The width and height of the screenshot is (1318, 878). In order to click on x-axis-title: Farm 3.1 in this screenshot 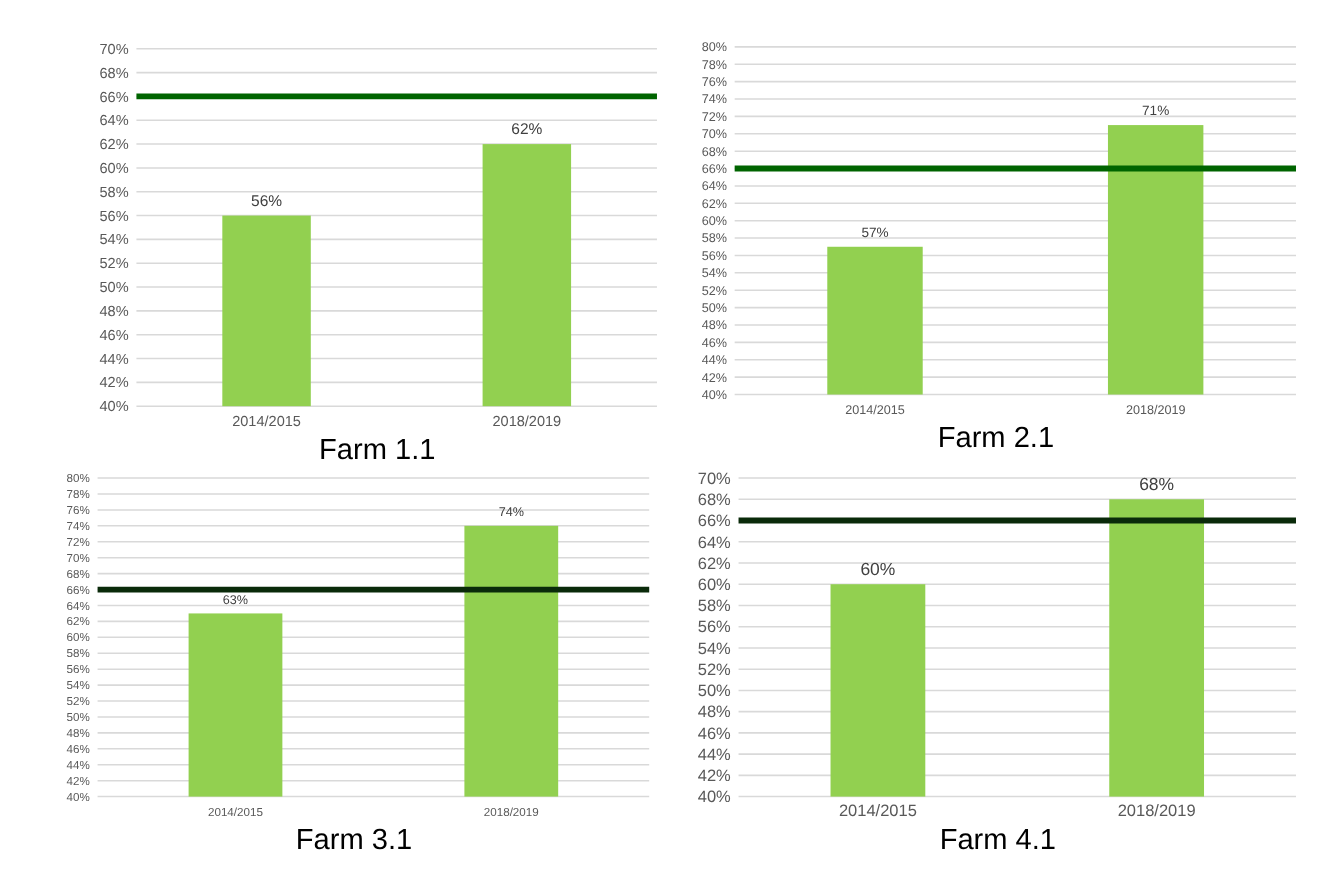, I will do `click(354, 841)`.